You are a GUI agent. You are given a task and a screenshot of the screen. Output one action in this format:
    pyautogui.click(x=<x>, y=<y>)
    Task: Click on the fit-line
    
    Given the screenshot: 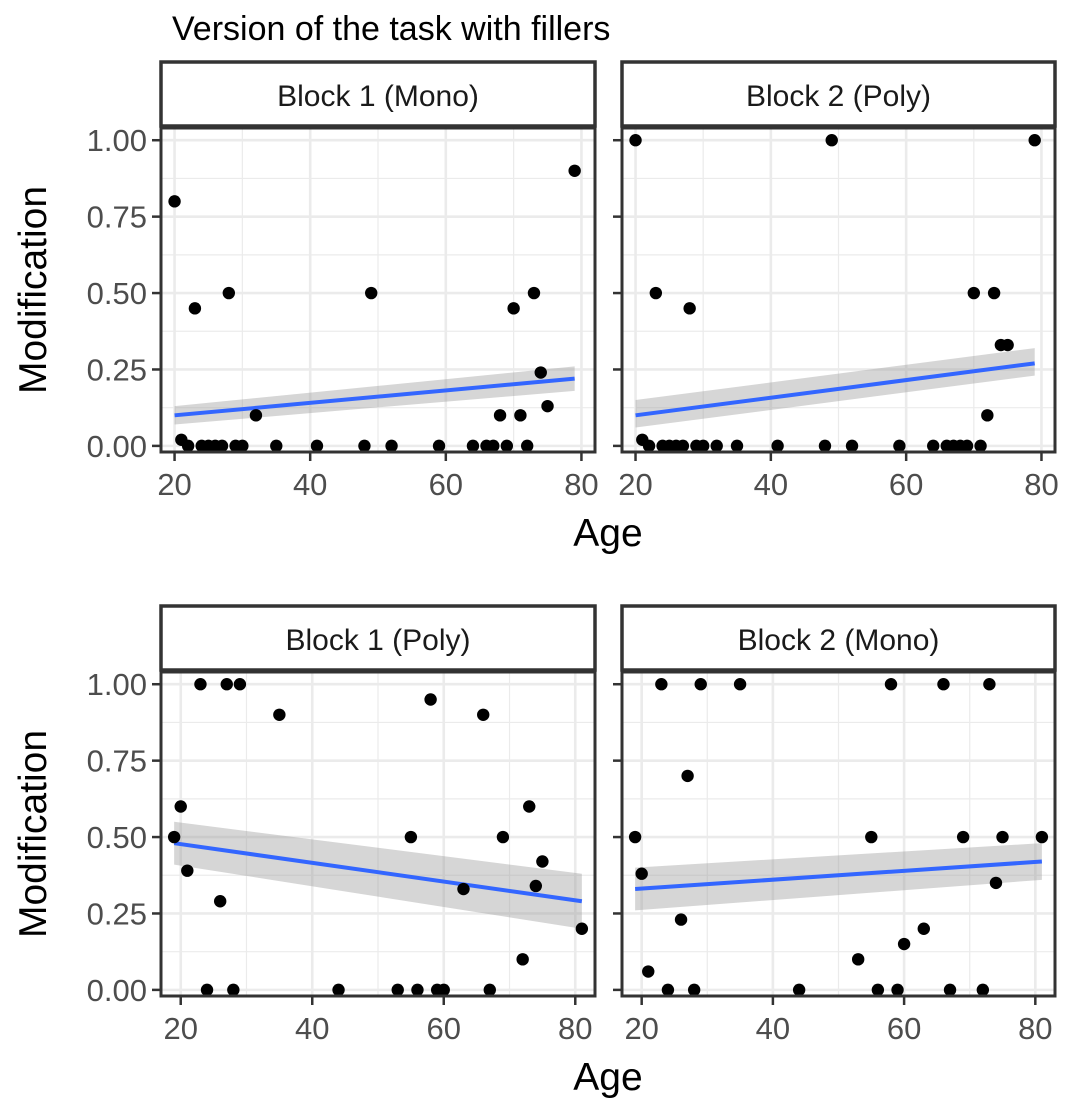 What is the action you would take?
    pyautogui.click(x=838, y=875)
    